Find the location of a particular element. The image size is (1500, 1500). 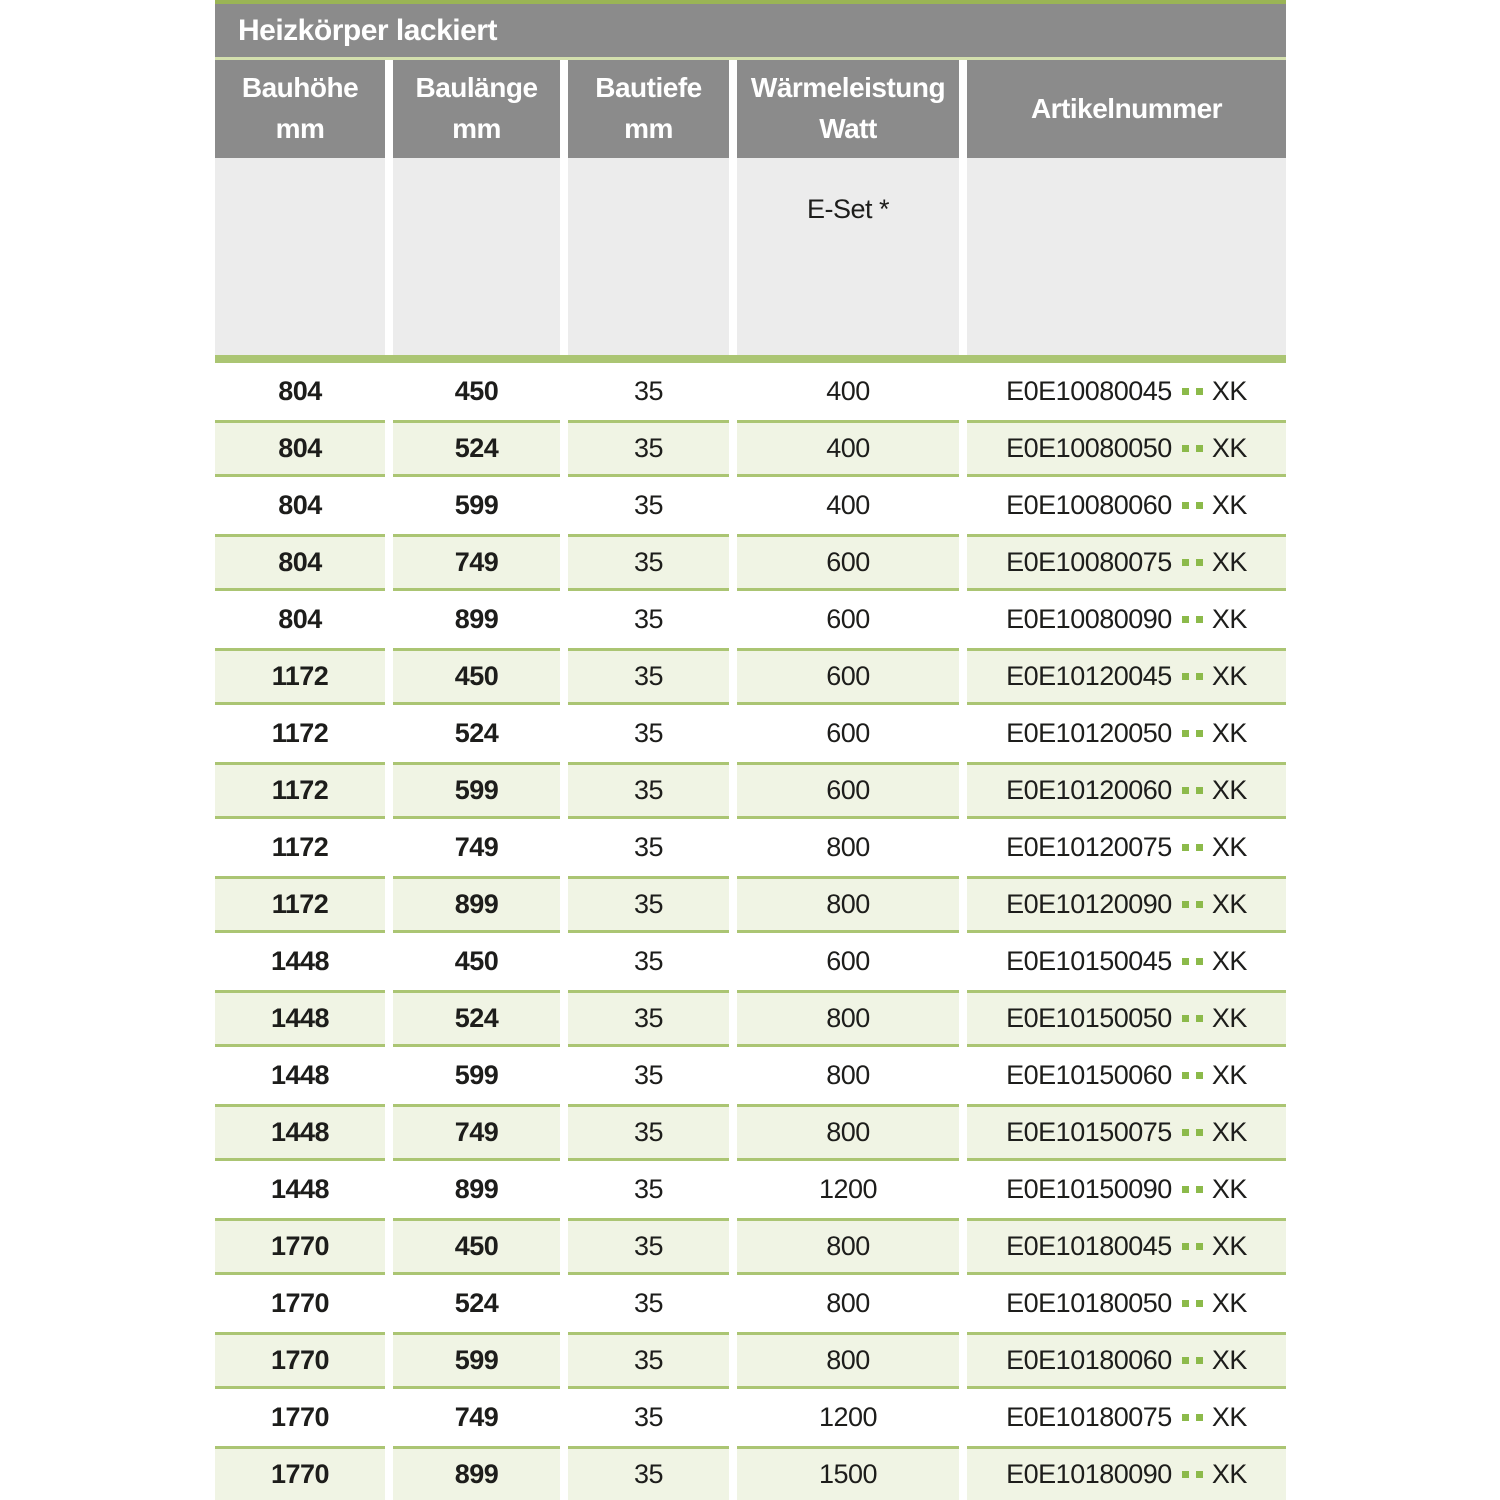

column-header-waermeleistung-line1: Wärmeleistung is located at coordinates (848, 88).